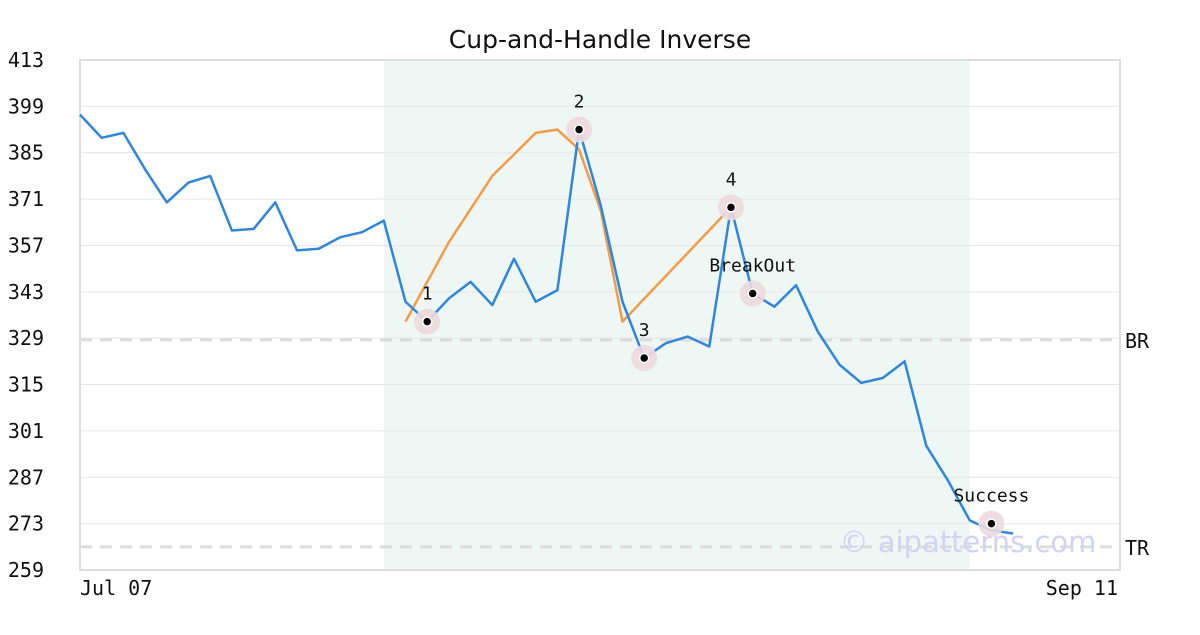 The width and height of the screenshot is (1200, 635). What do you see at coordinates (26, 570) in the screenshot?
I see `y-tick-label: 259` at bounding box center [26, 570].